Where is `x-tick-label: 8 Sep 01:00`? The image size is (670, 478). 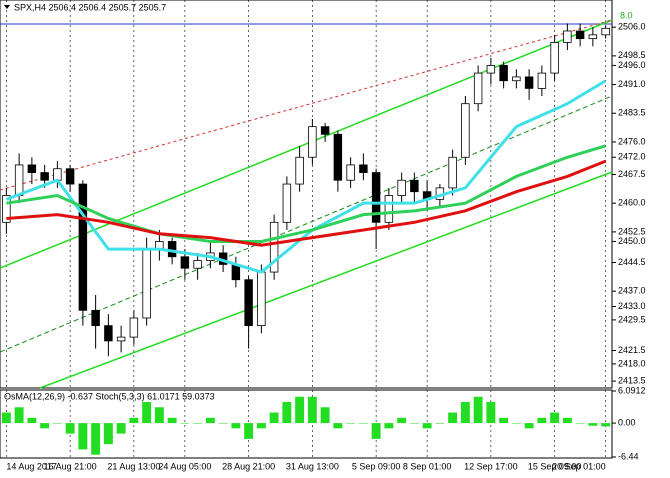
x-tick-label: 8 Sep 01:00 is located at coordinates (427, 466).